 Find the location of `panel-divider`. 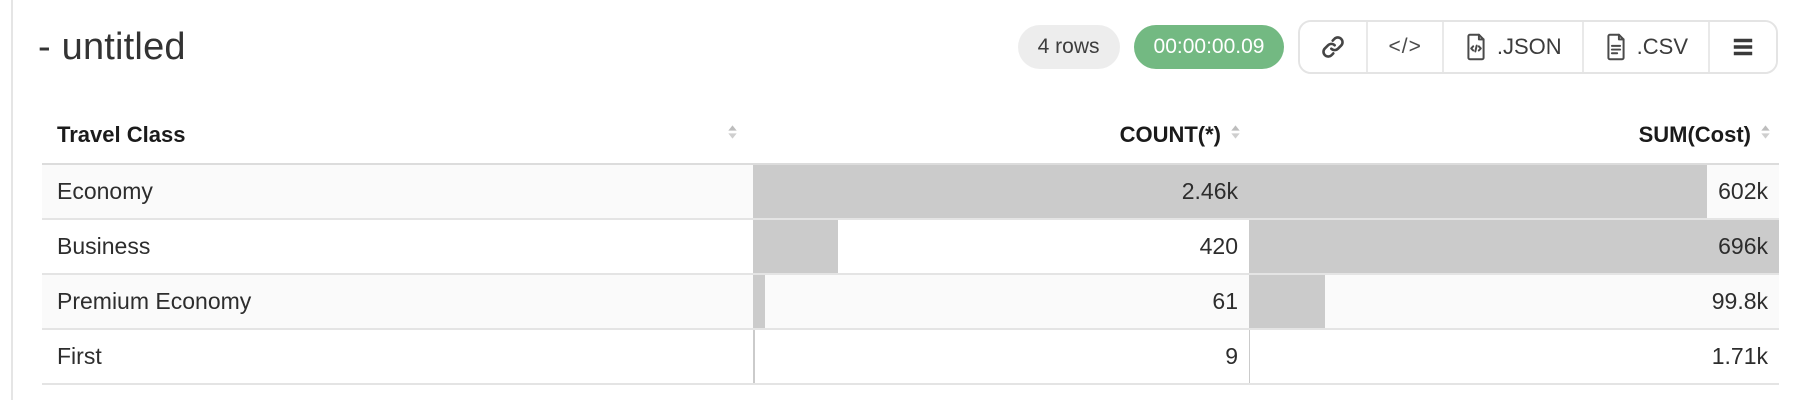

panel-divider is located at coordinates (12, 200).